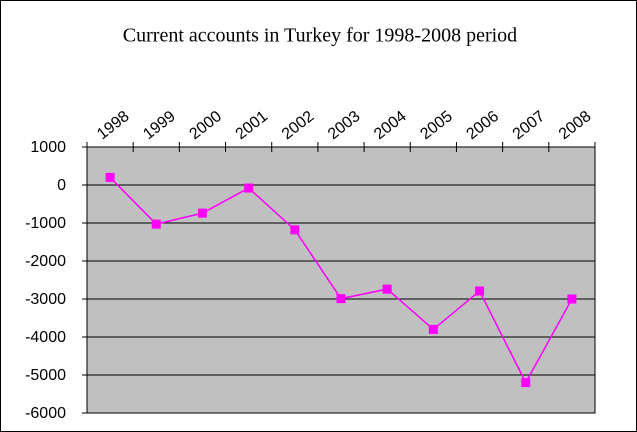 The height and width of the screenshot is (432, 637). Describe the element at coordinates (48, 147) in the screenshot. I see `y-tick-label: 1000` at that location.